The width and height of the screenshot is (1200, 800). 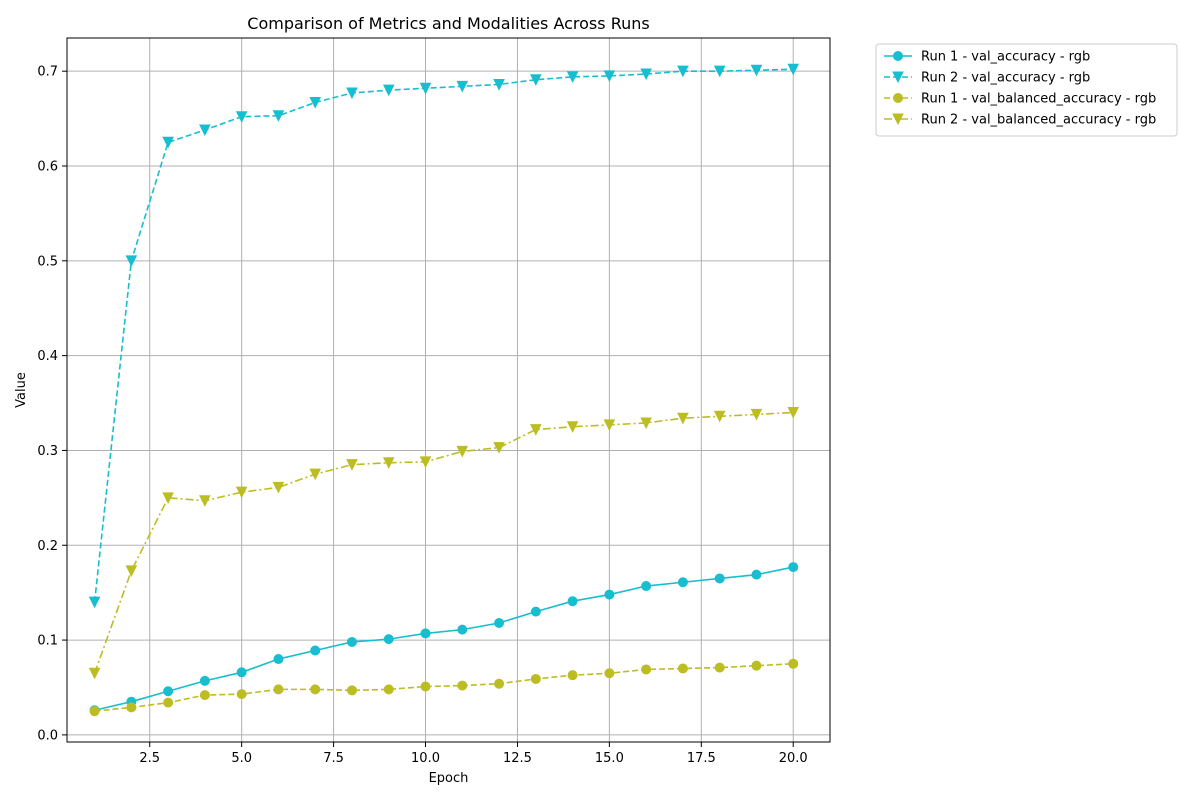 I want to click on y-tick-label: 0.1, so click(x=47, y=641).